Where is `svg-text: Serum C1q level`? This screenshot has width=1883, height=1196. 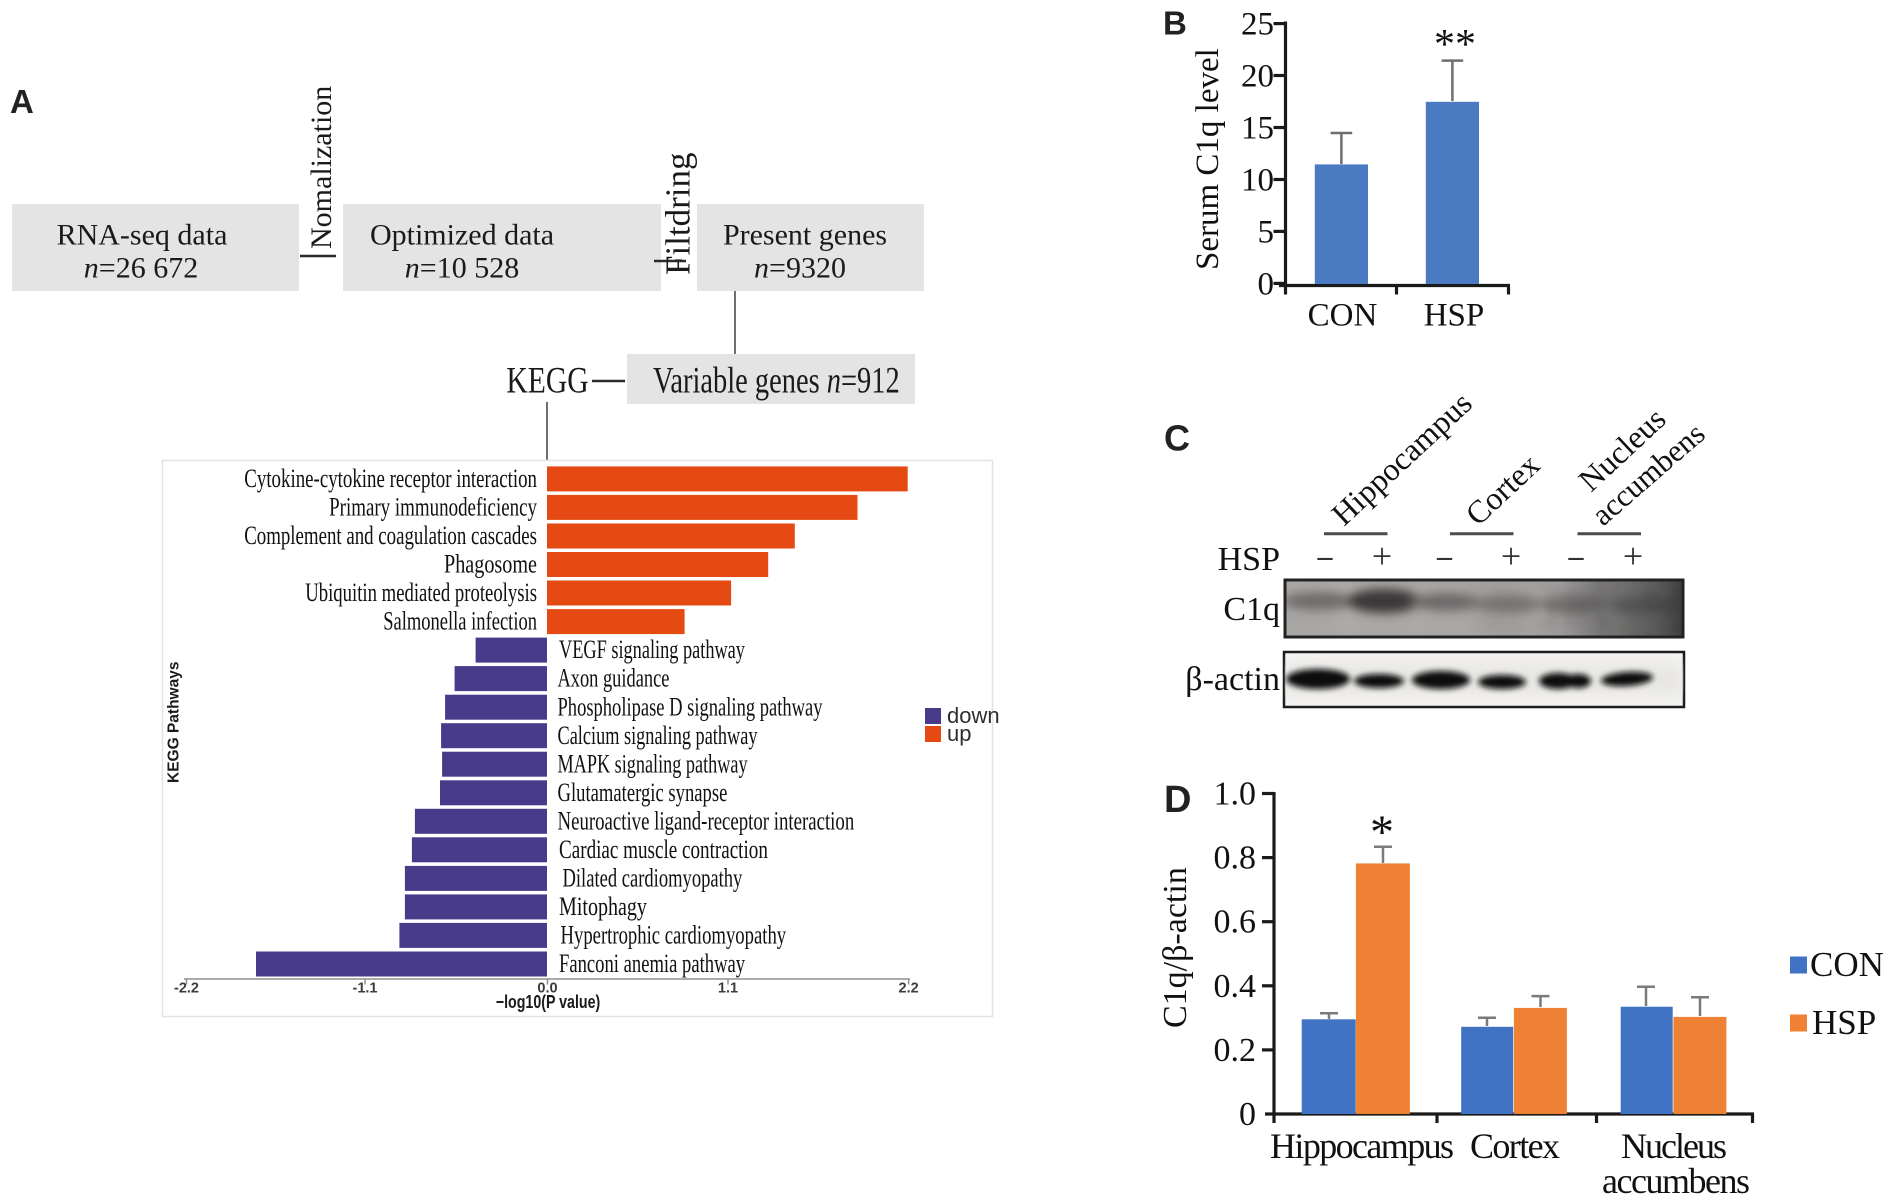
svg-text: Serum C1q level is located at coordinates (1208, 159).